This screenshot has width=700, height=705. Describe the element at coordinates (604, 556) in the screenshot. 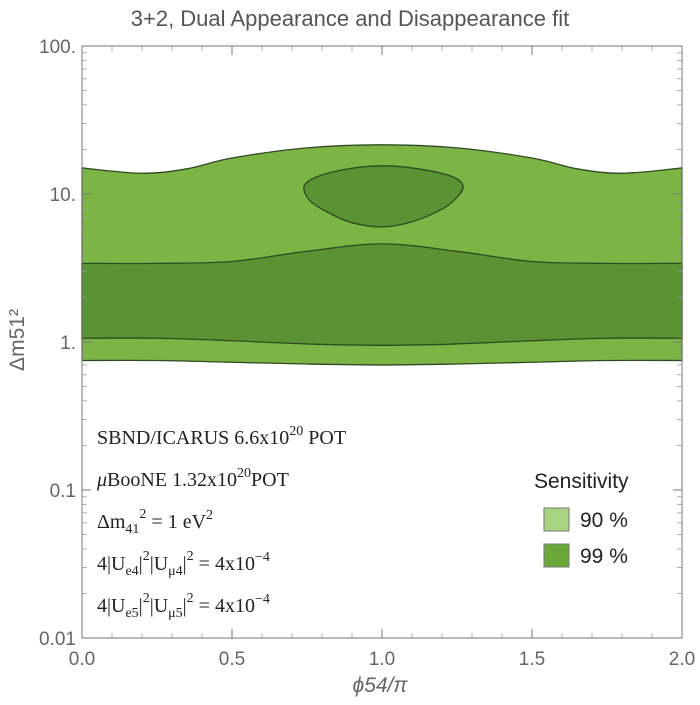

I see `legend-label-99: 99 %` at that location.